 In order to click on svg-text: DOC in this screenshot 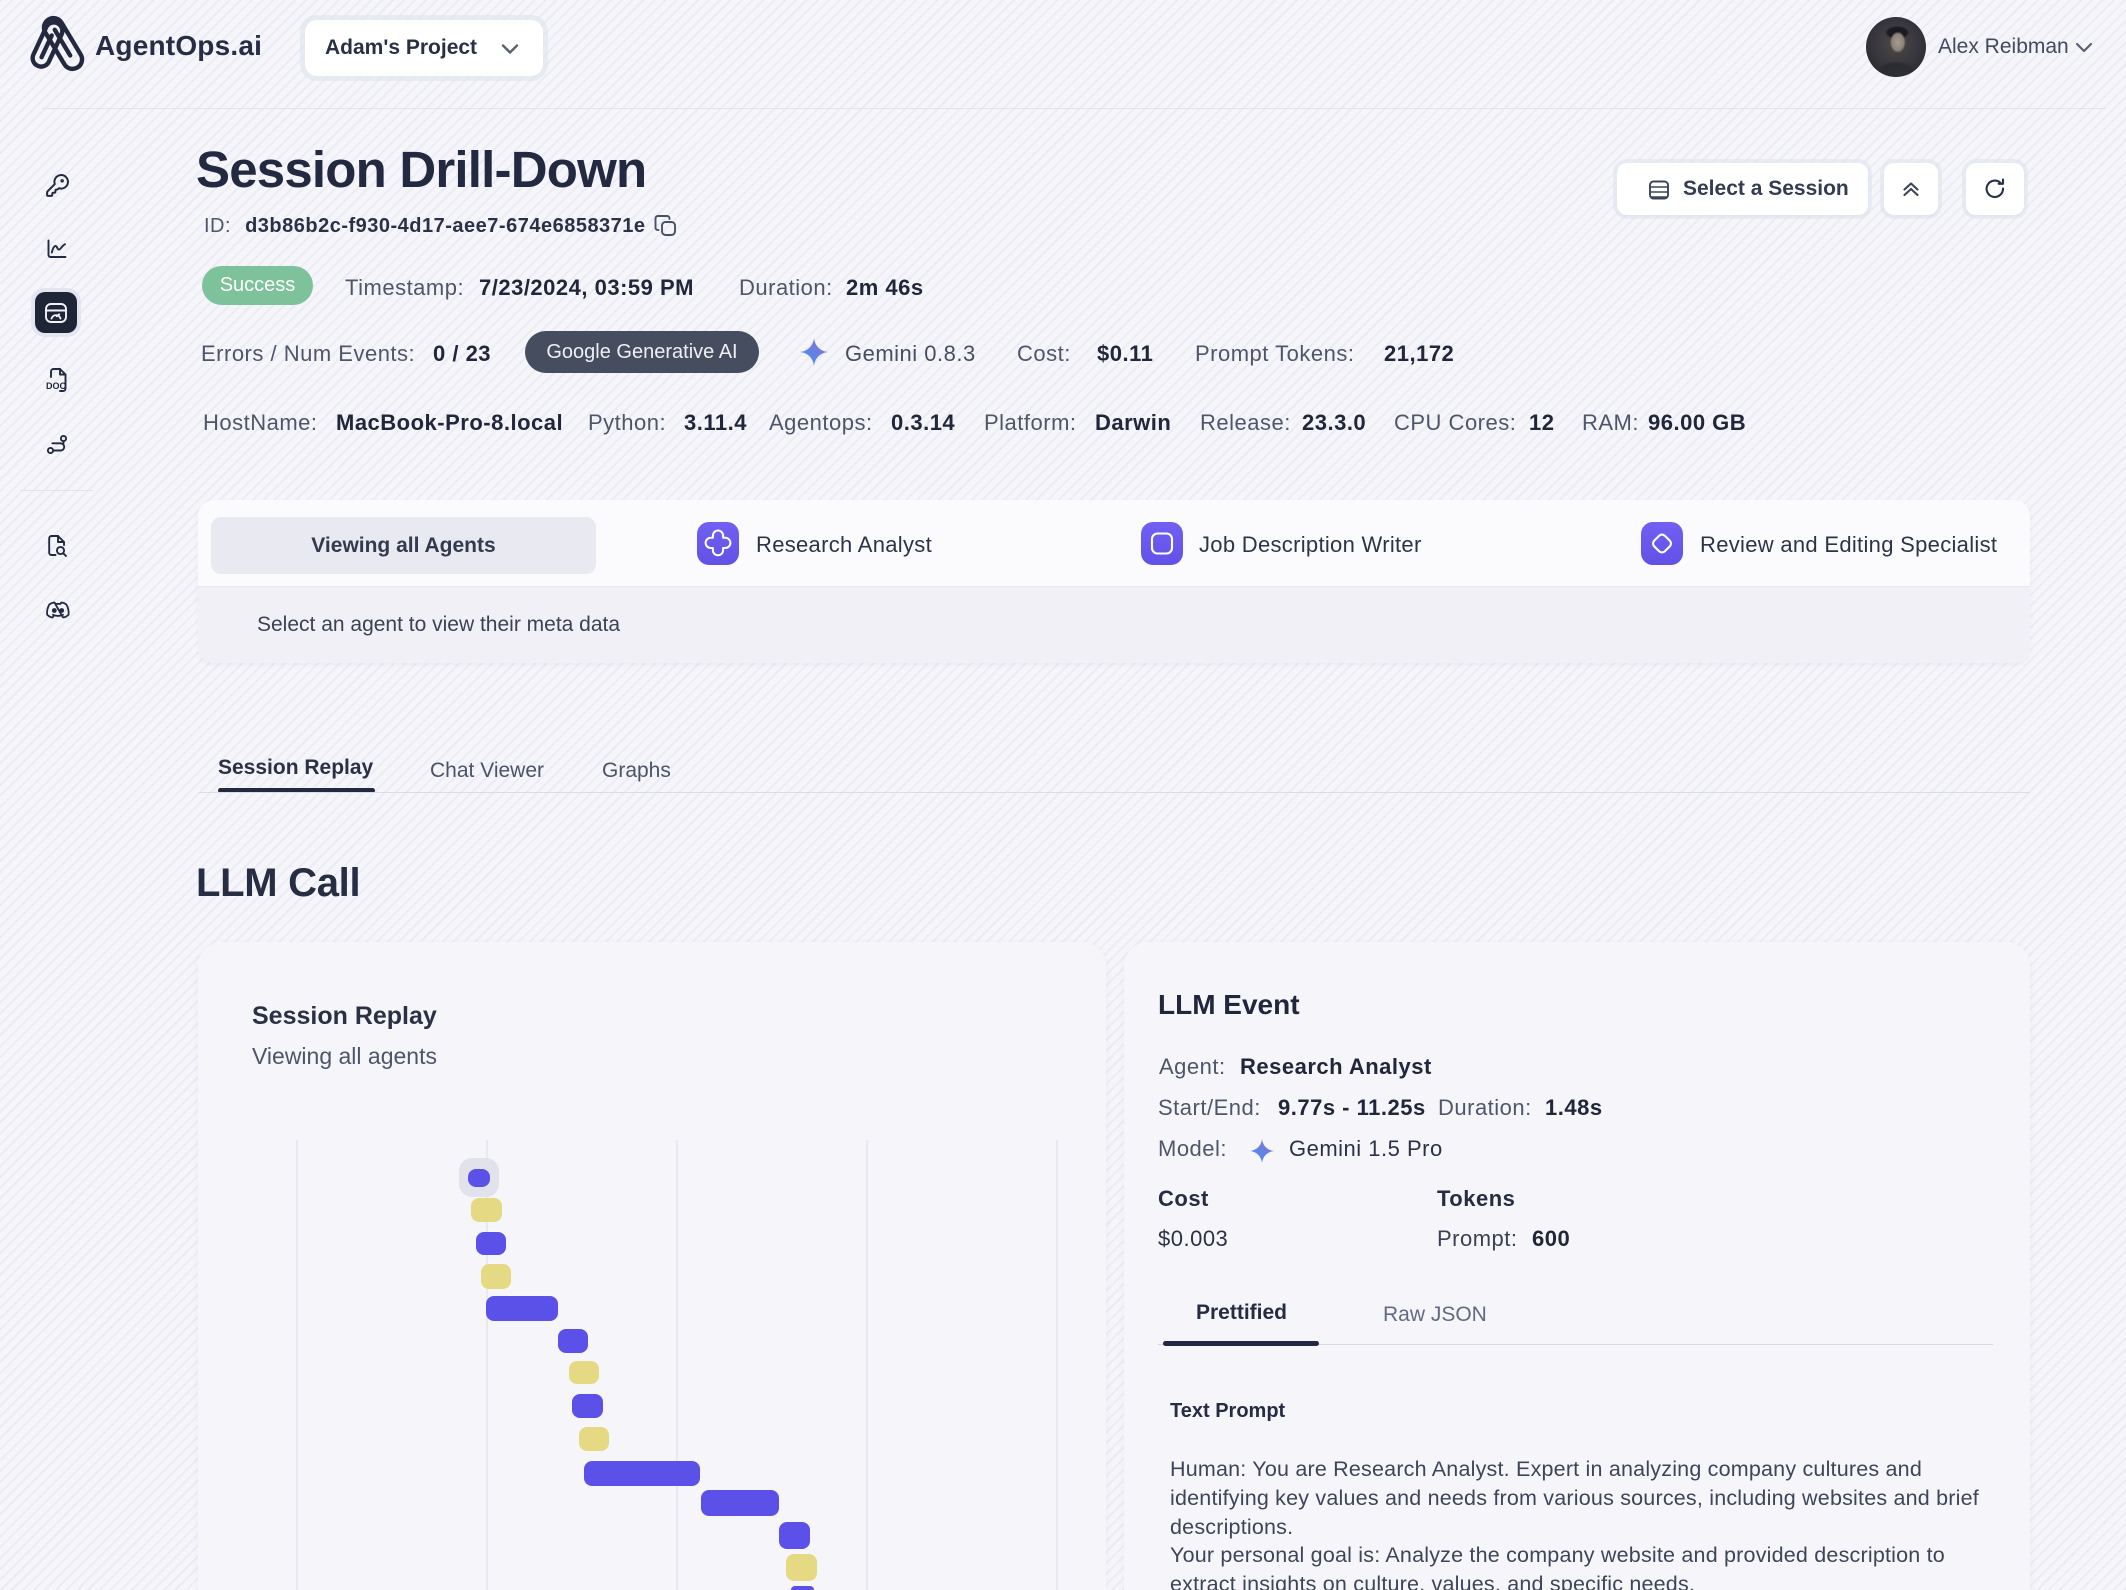, I will do `click(56, 386)`.